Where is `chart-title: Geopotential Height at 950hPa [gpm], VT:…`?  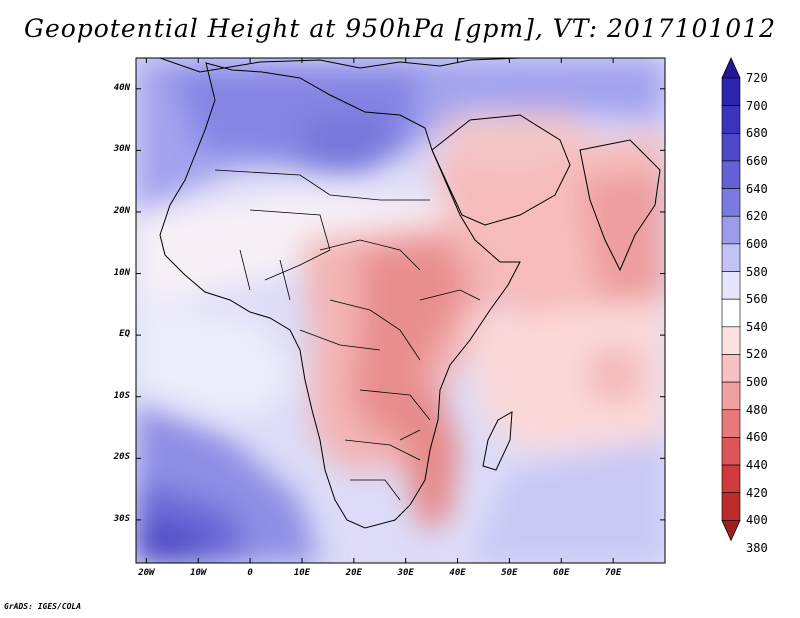 chart-title: Geopotential Height at 950hPa [gpm], VT:… is located at coordinates (400, 28).